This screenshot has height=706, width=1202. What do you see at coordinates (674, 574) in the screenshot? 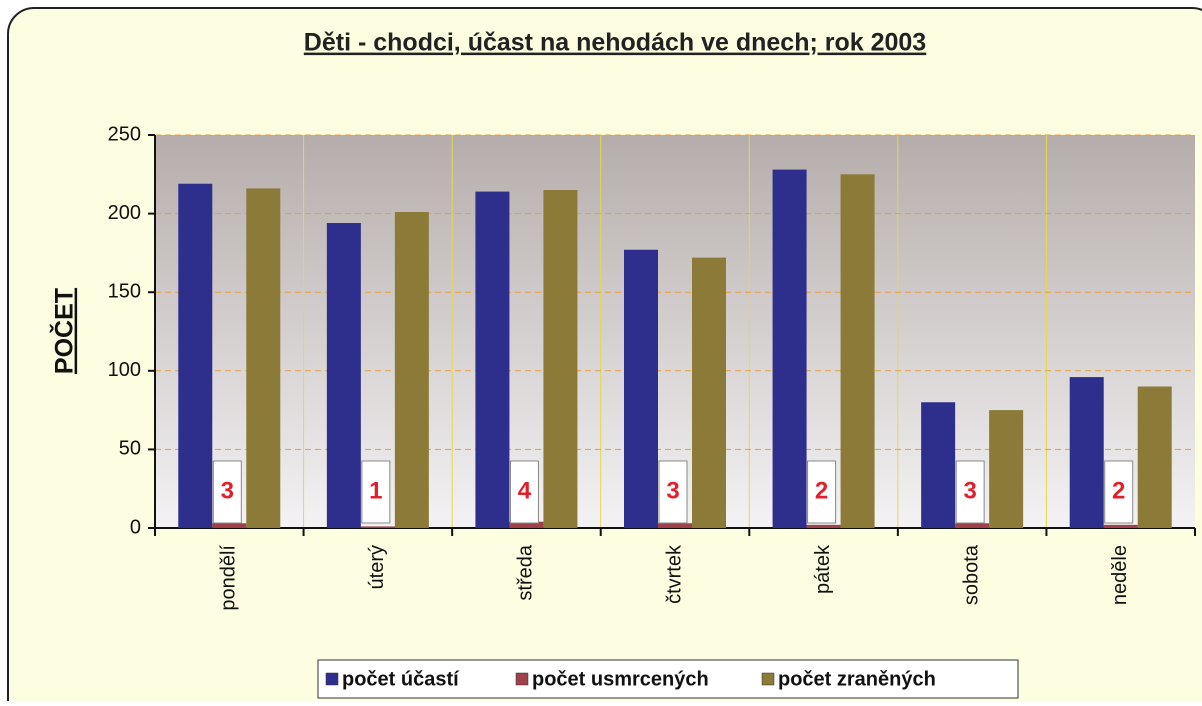
I see `x-tick-label: čtvrtek` at bounding box center [674, 574].